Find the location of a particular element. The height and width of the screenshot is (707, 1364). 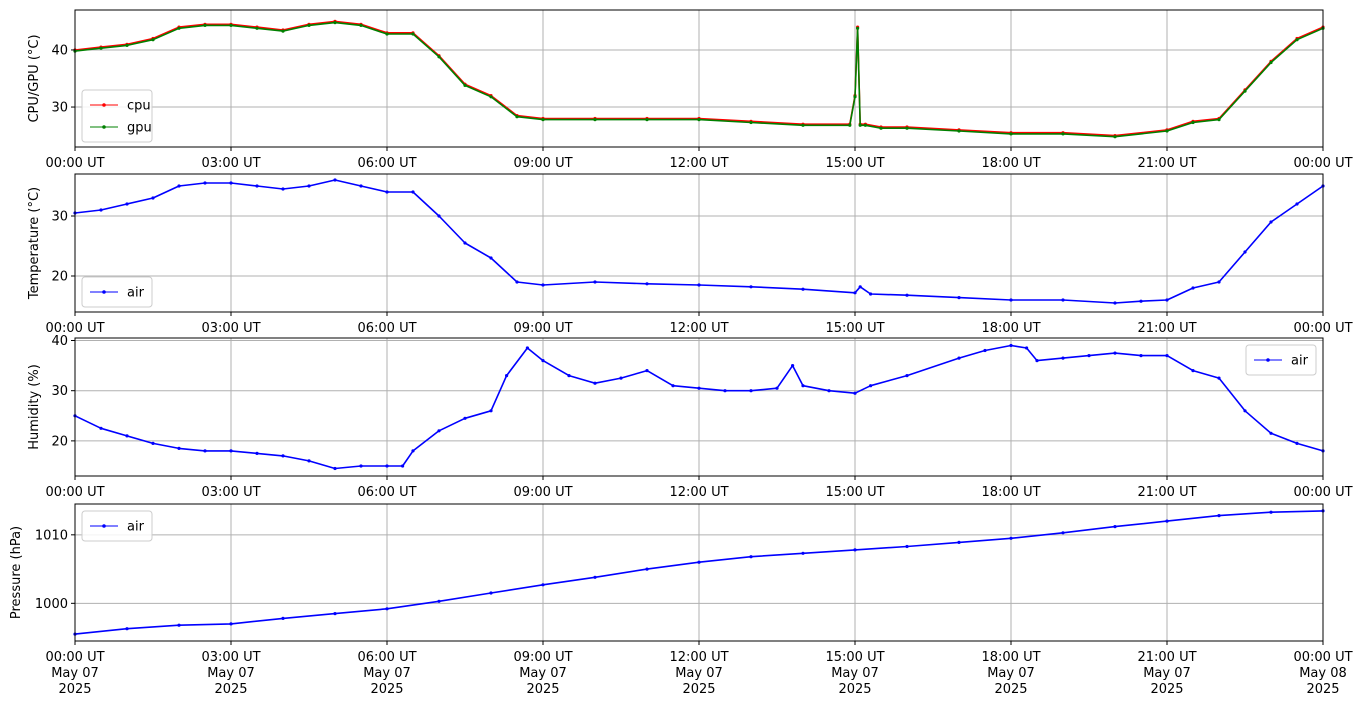

x-tick-label: 15:00 UT is located at coordinates (854, 492).